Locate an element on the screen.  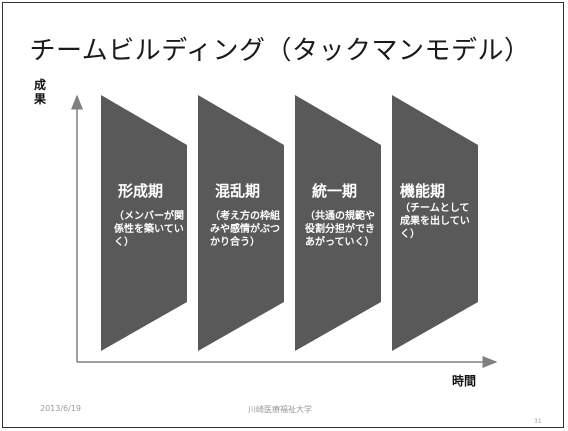
footer-date: 2013/6/19 is located at coordinates (61, 408).